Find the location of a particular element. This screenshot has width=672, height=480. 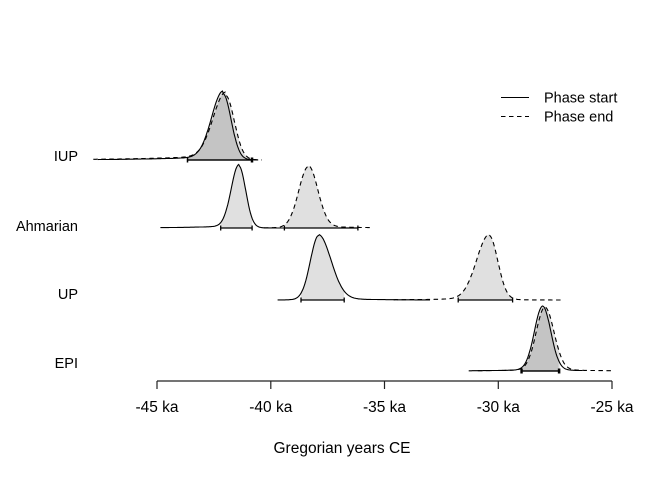

density-fill-up-end is located at coordinates (485, 267).